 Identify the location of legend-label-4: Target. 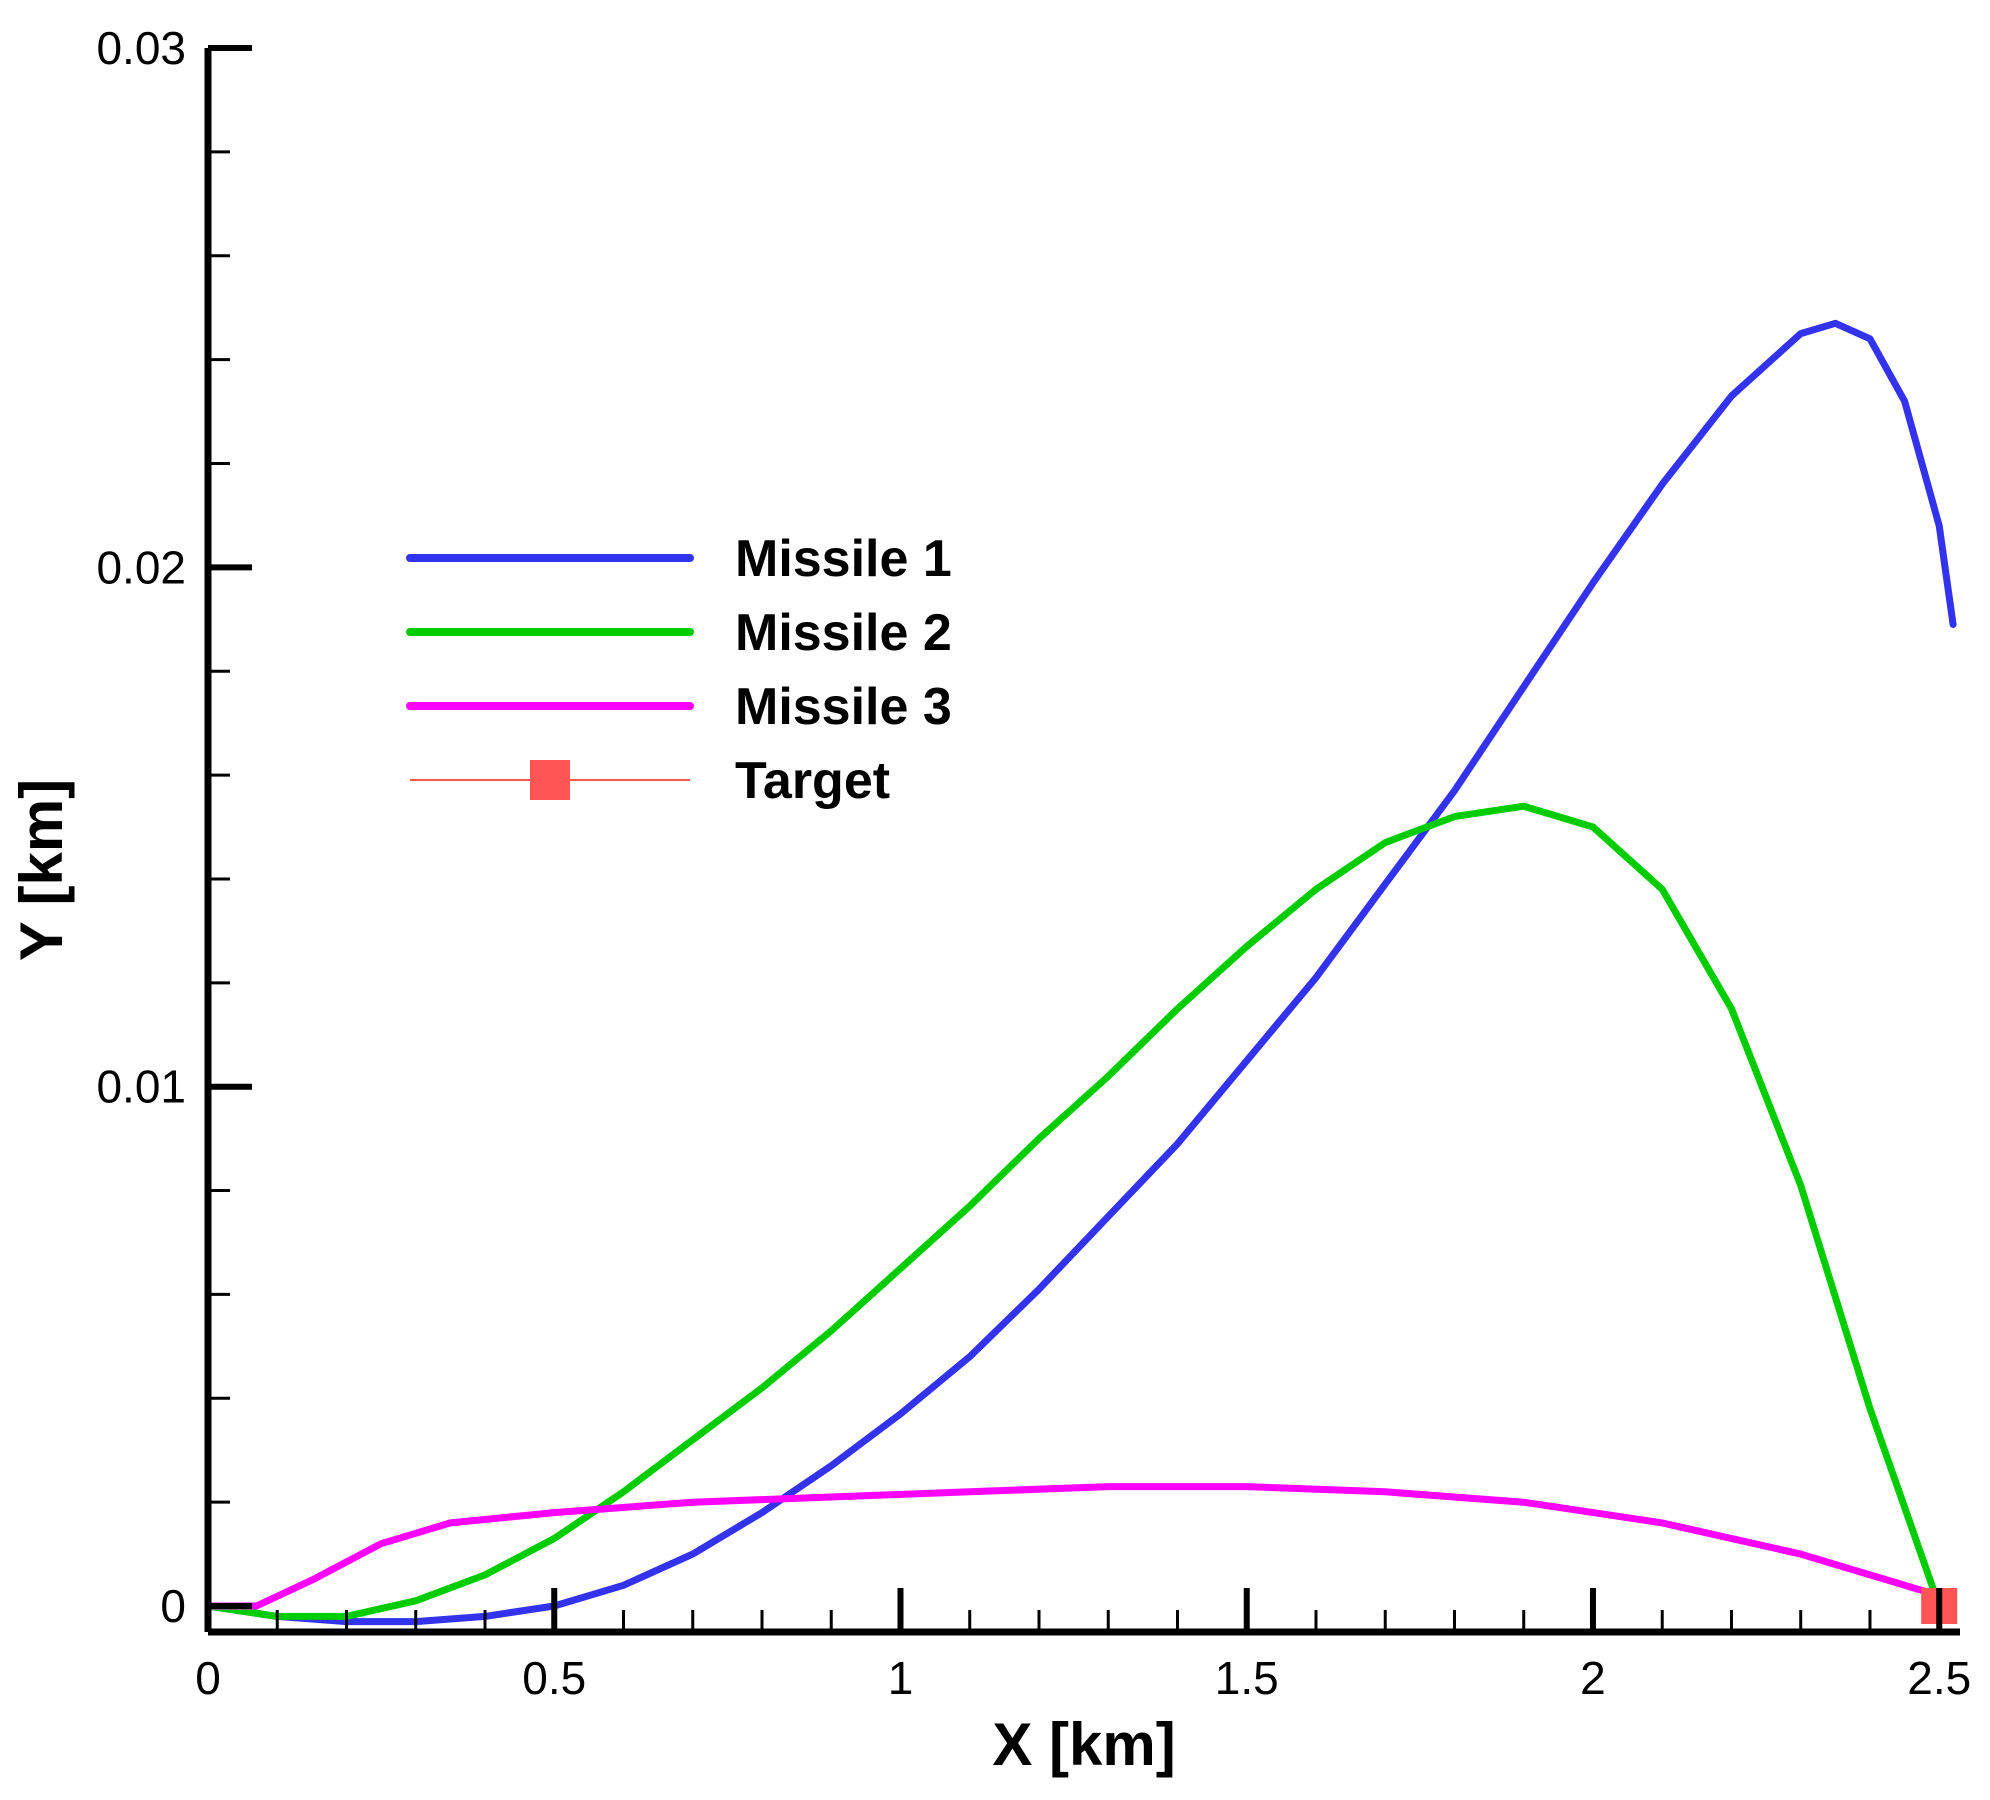
(812, 781).